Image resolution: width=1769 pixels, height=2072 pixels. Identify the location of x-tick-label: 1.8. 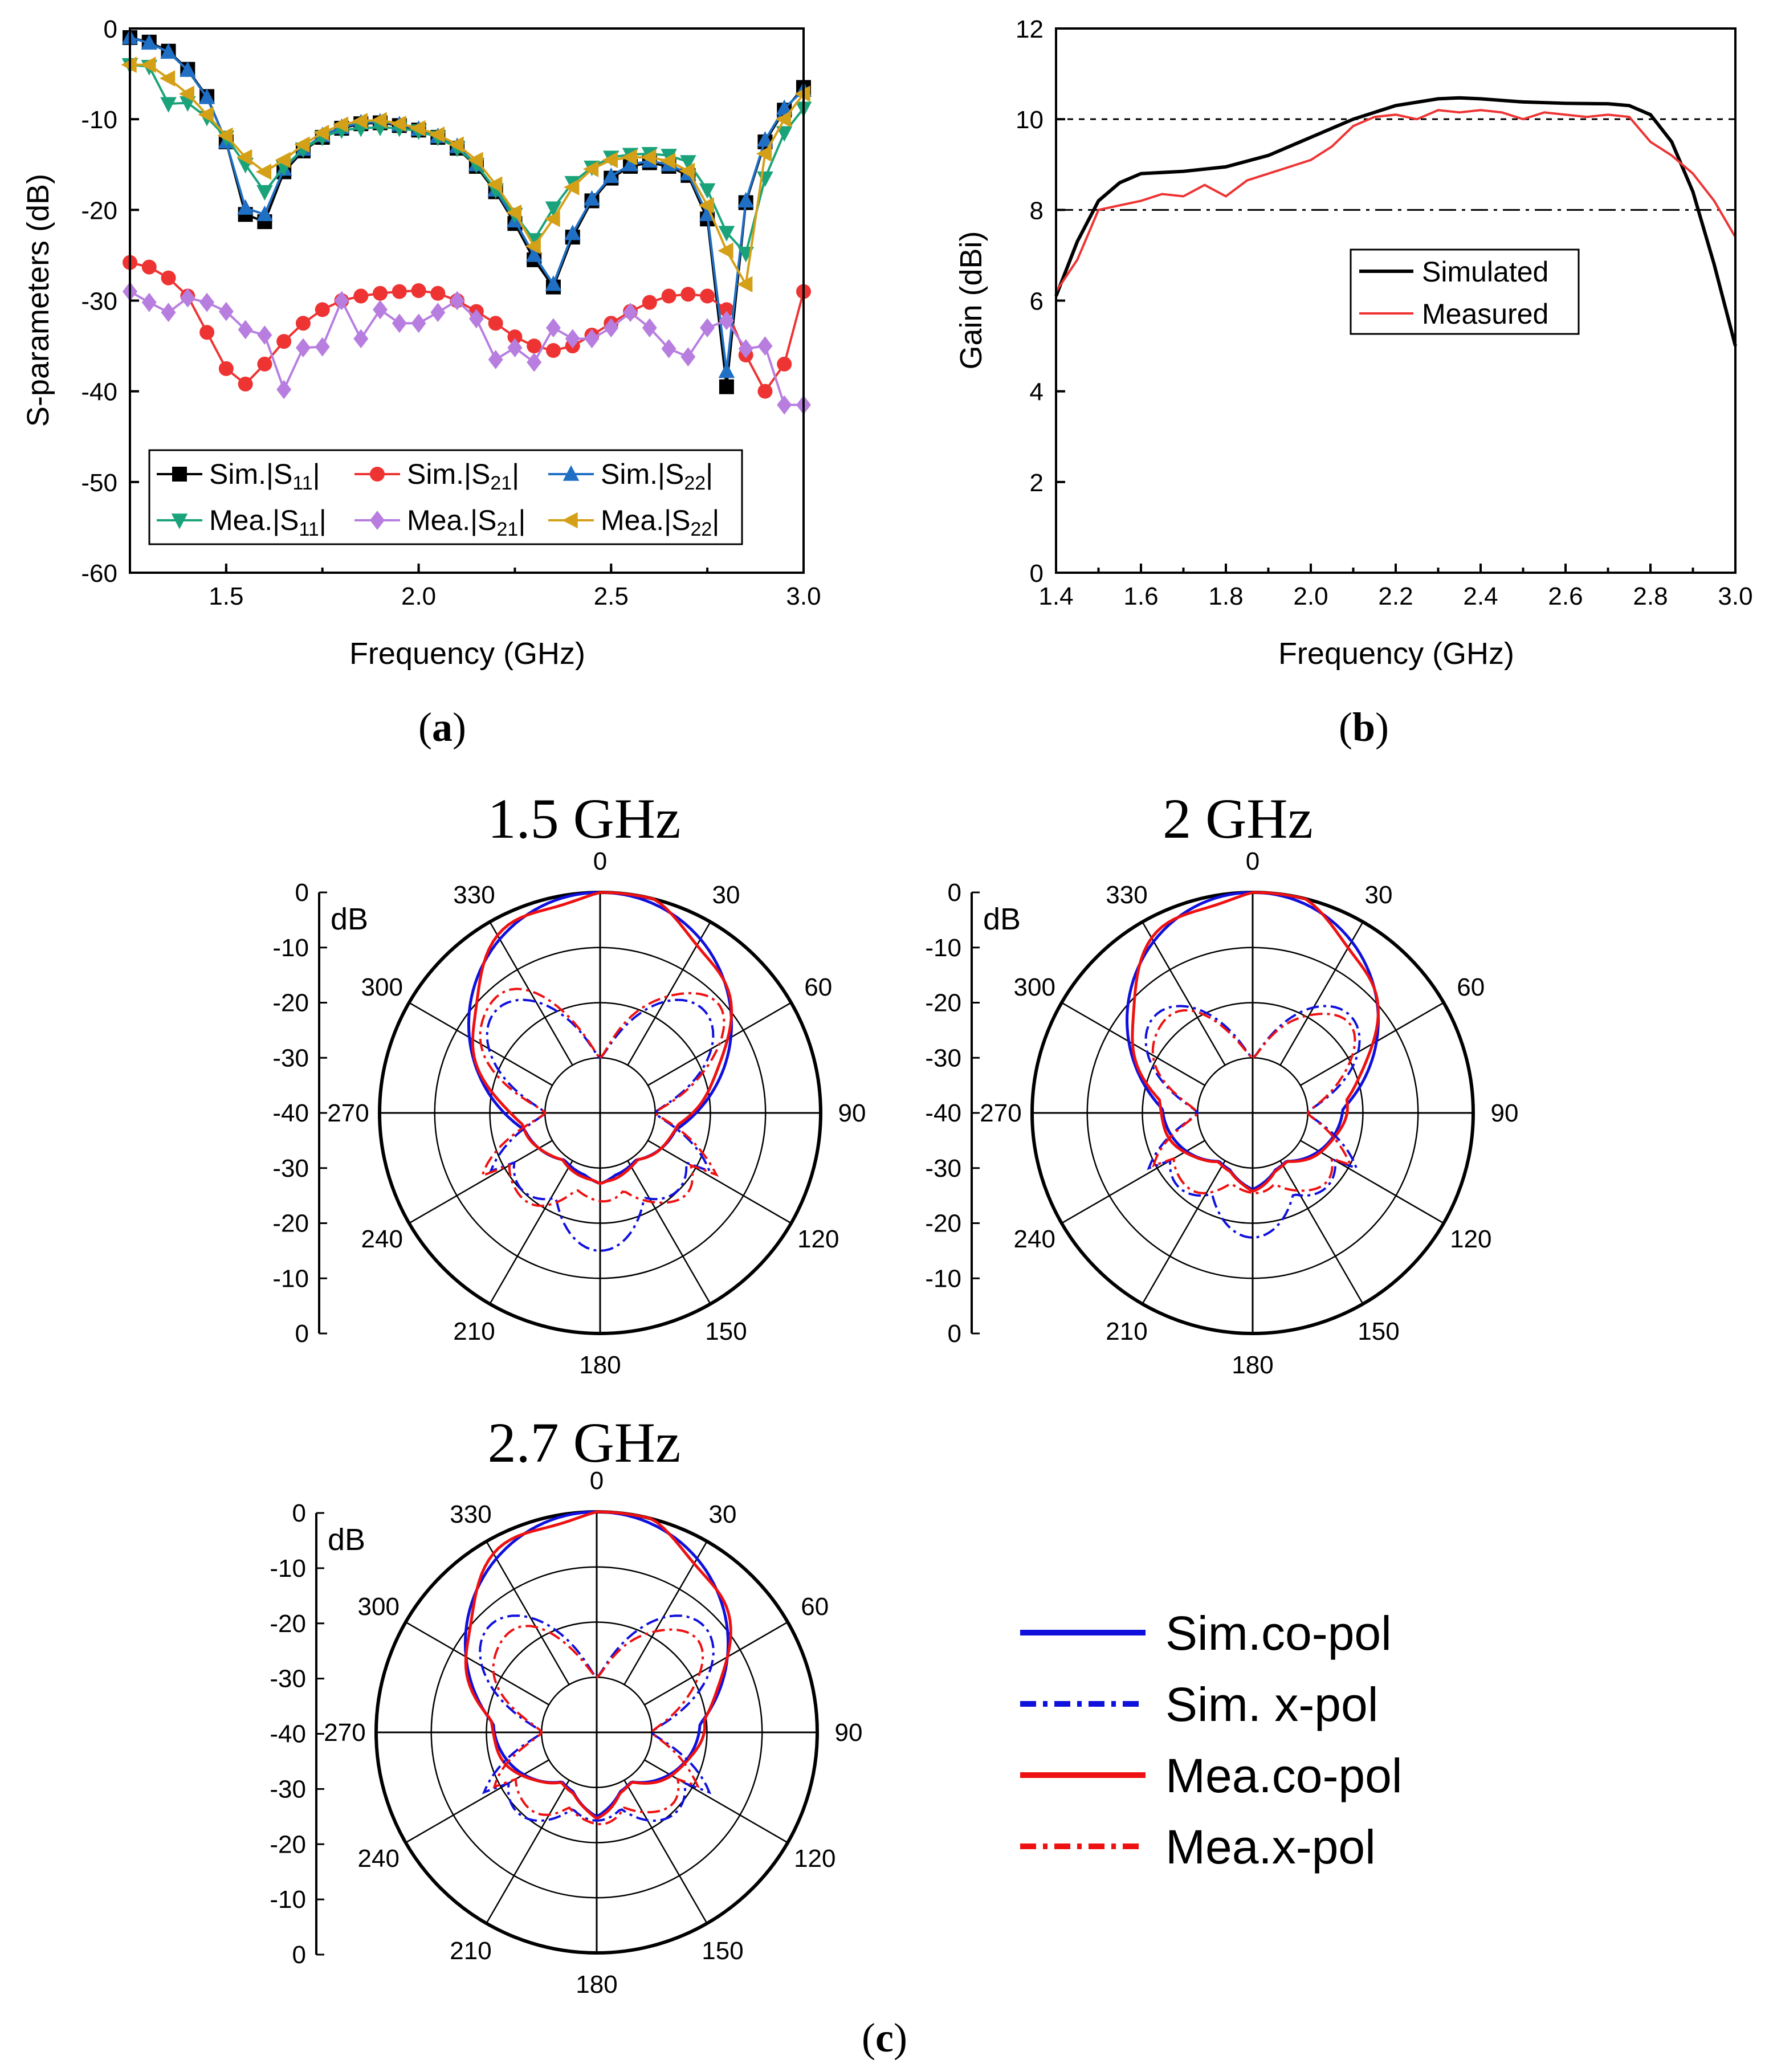
(1225, 596).